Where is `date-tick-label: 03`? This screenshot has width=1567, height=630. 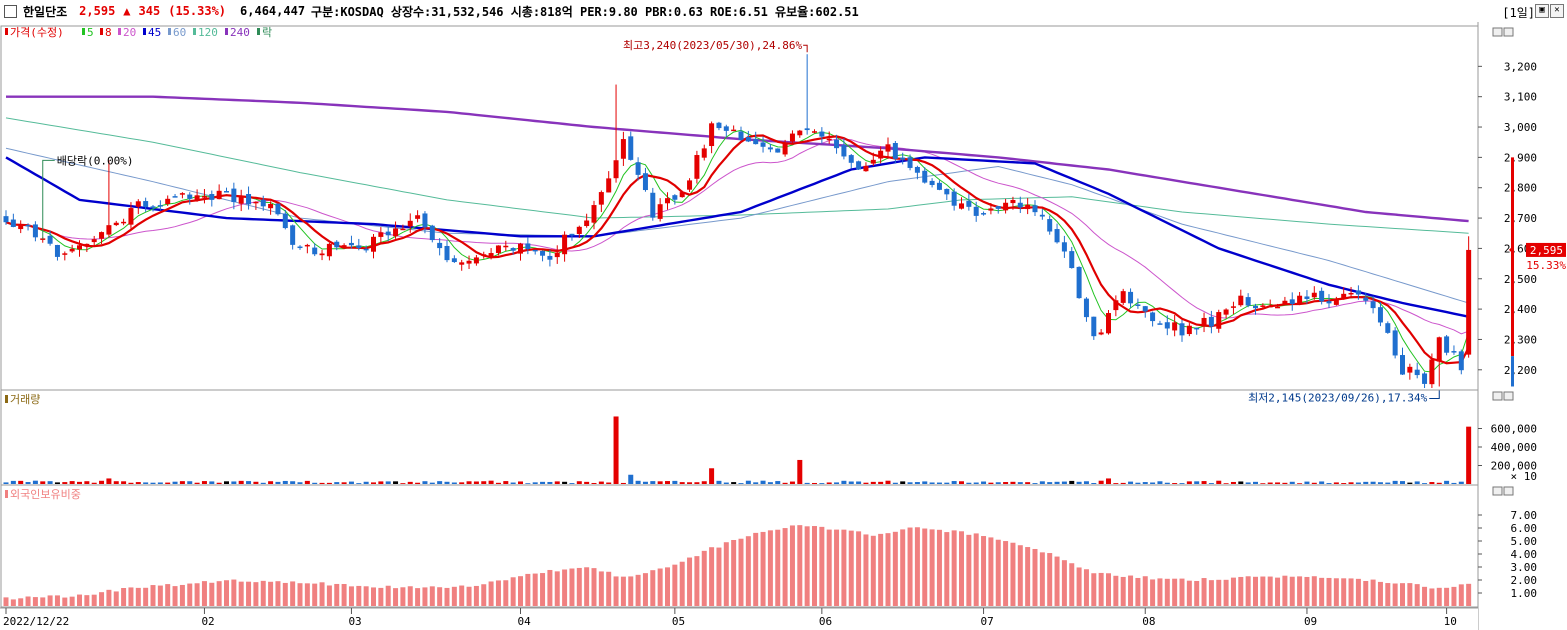 date-tick-label: 03 is located at coordinates (354, 621).